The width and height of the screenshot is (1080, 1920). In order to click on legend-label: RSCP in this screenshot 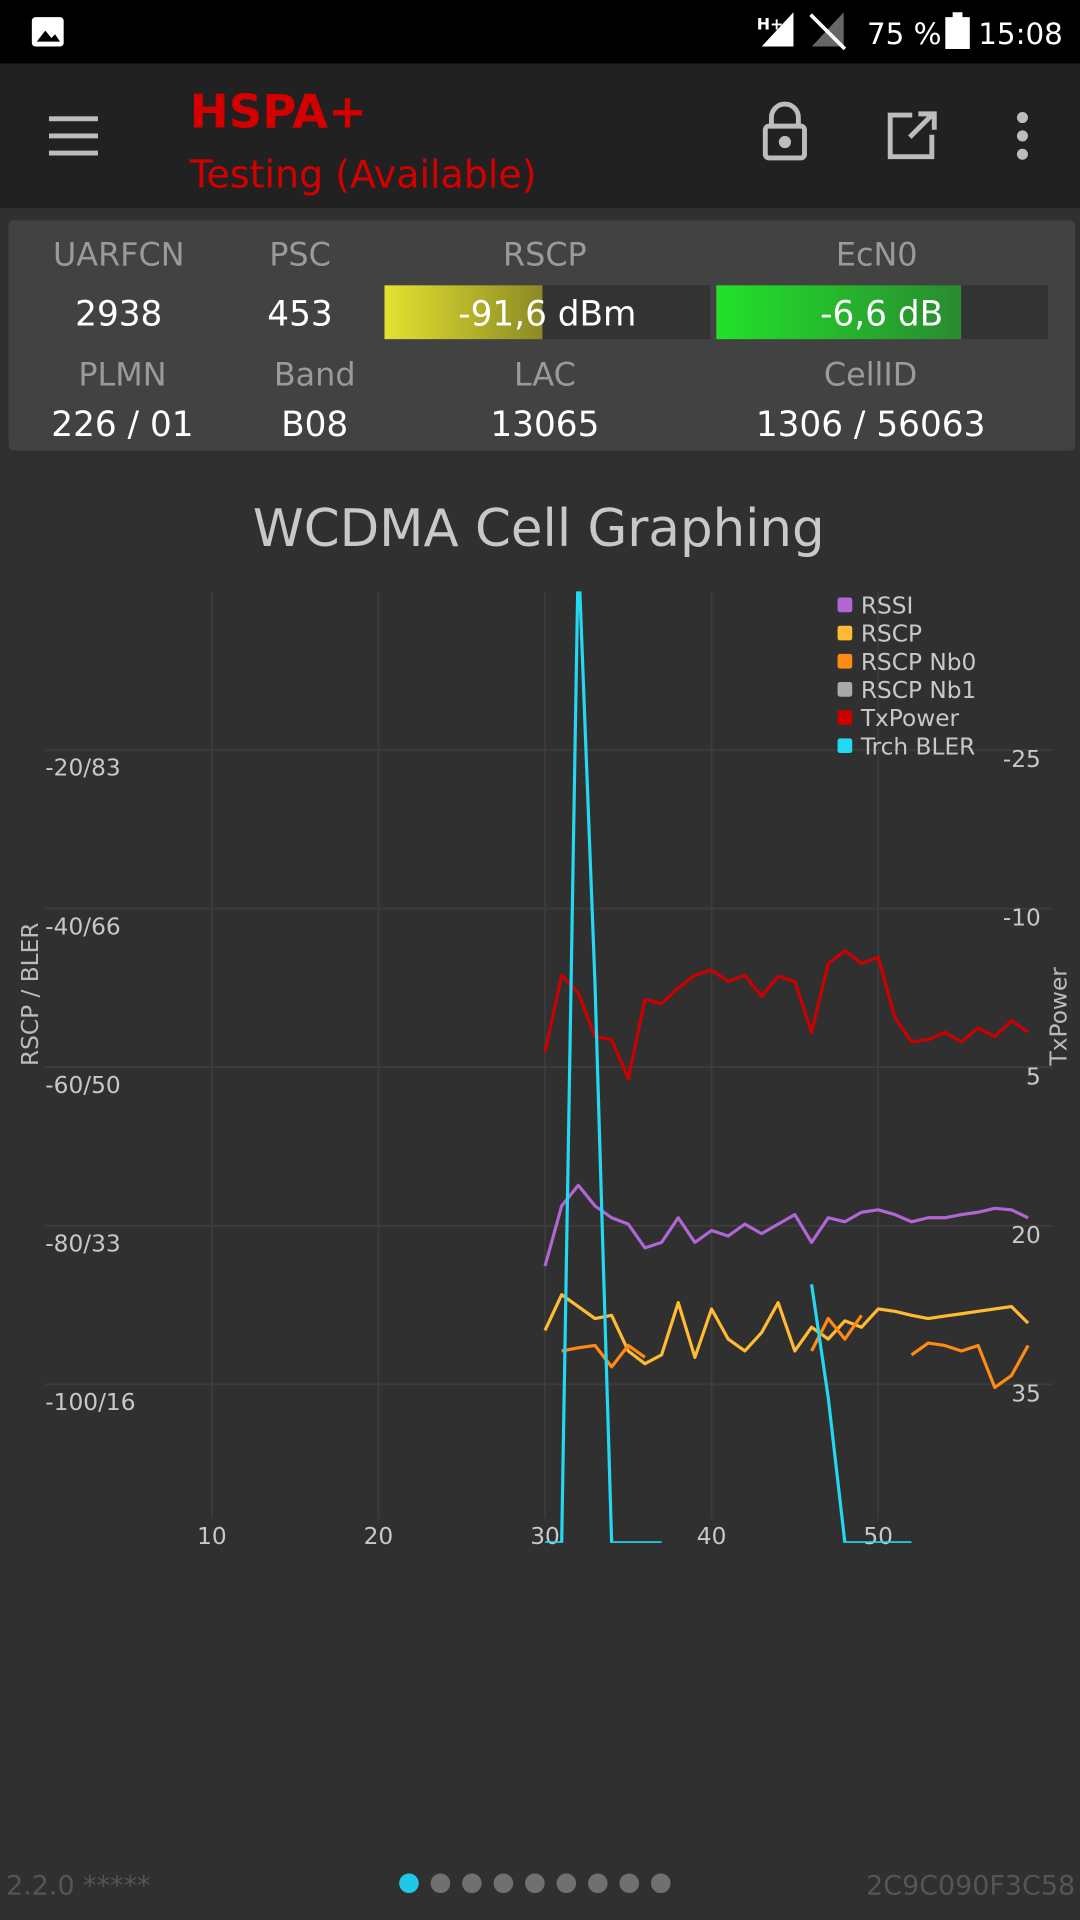, I will do `click(891, 634)`.